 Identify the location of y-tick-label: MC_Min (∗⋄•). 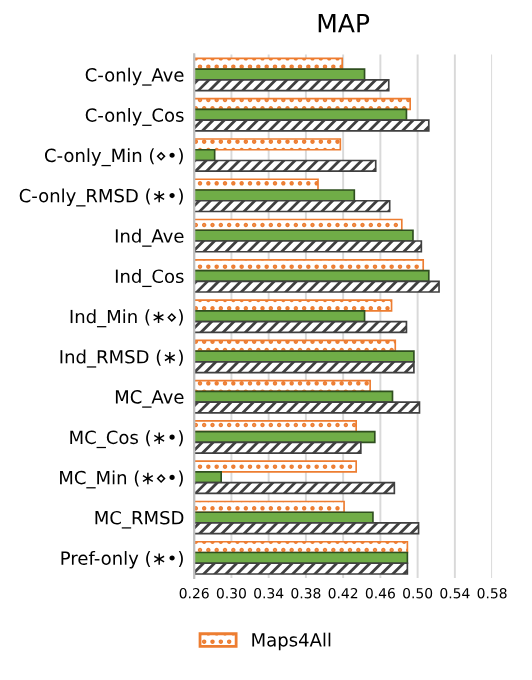
(121, 479).